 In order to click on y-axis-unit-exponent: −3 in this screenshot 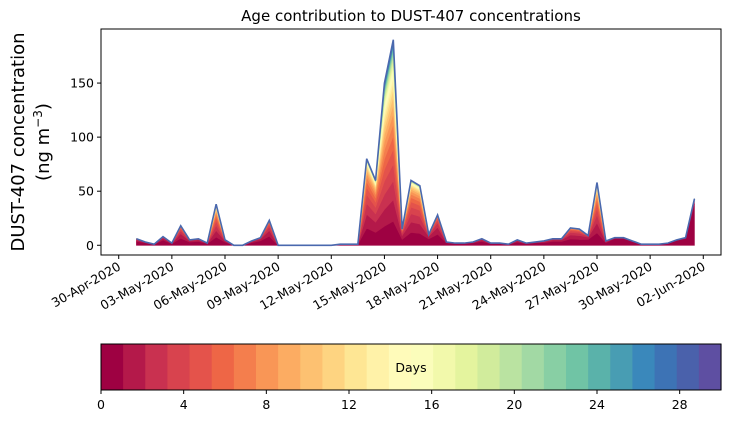, I will do `click(38, 119)`.